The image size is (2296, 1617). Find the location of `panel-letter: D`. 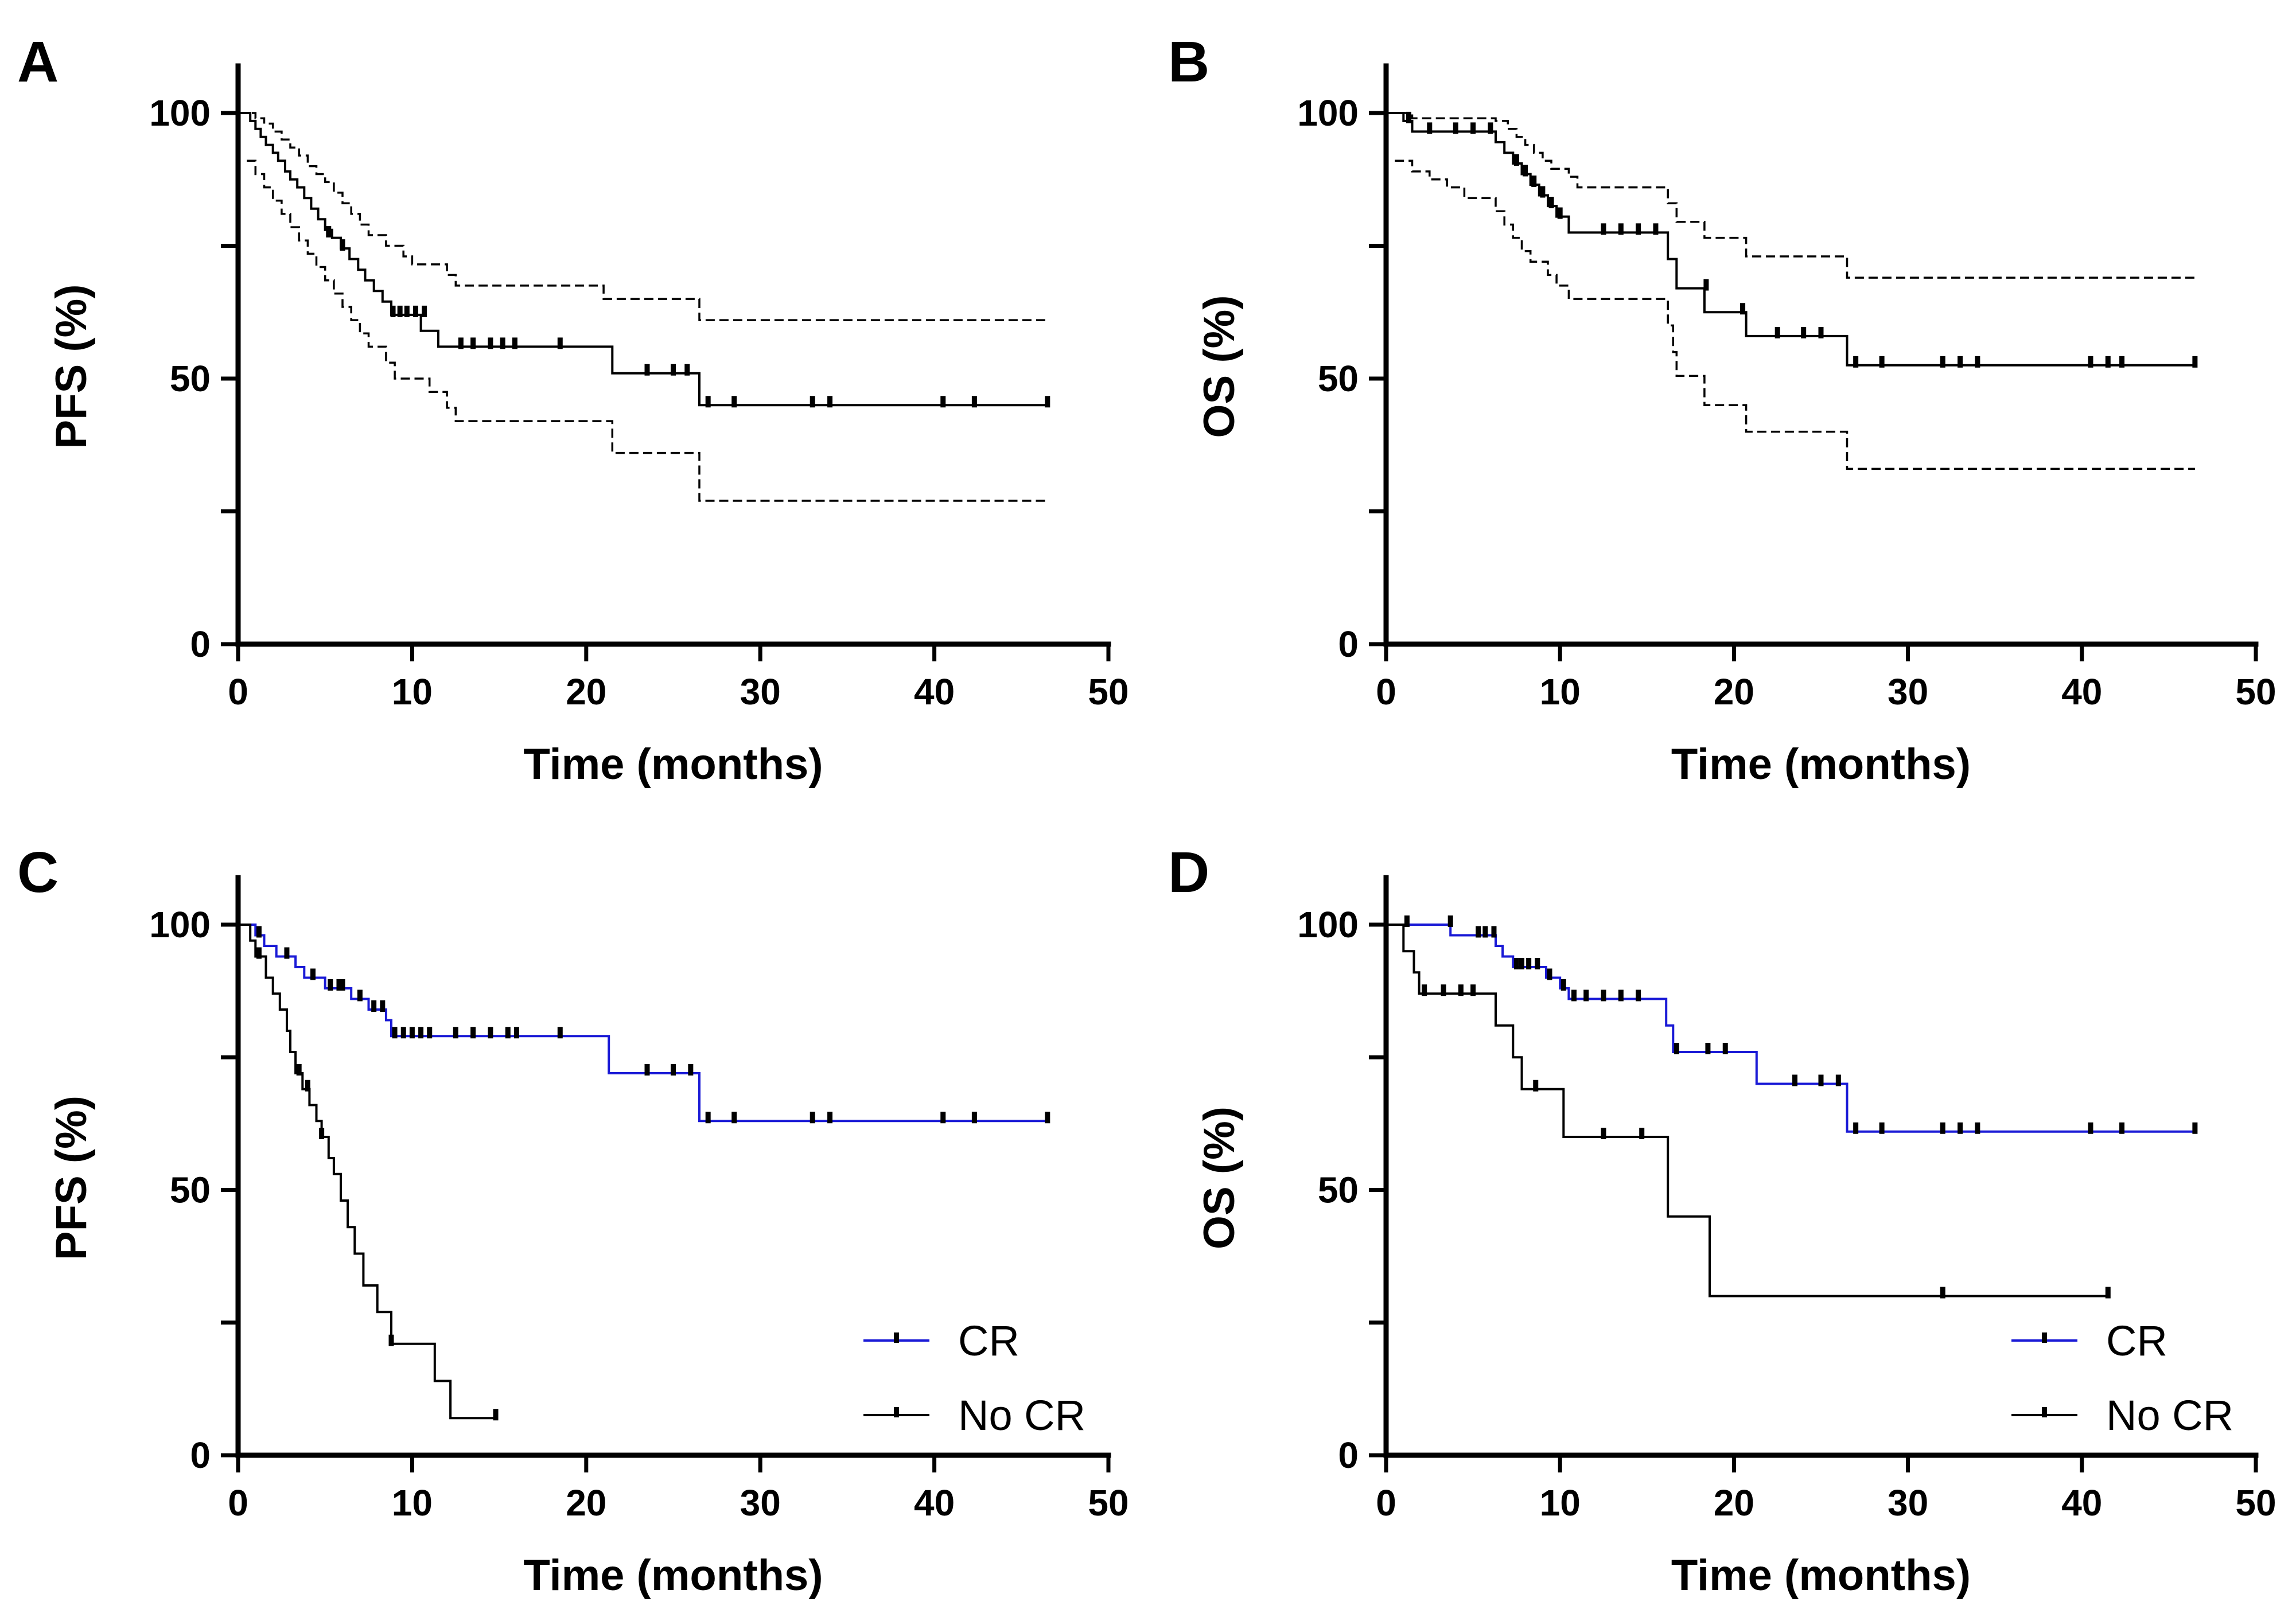

panel-letter: D is located at coordinates (1188, 872).